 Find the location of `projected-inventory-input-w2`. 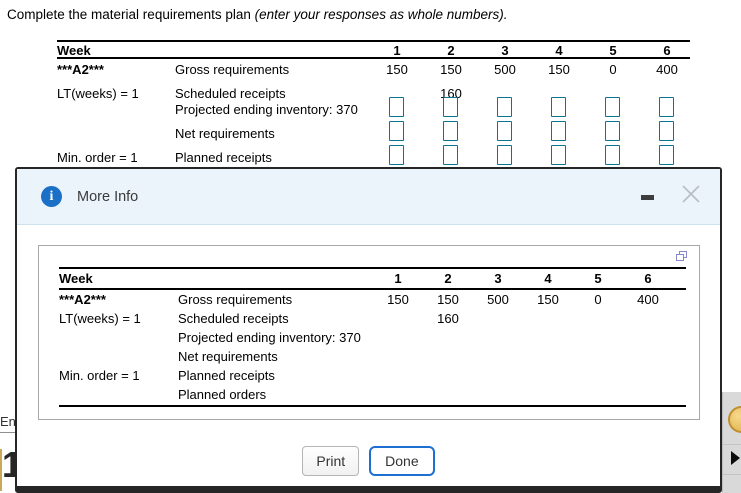

projected-inventory-input-w2 is located at coordinates (450, 107).